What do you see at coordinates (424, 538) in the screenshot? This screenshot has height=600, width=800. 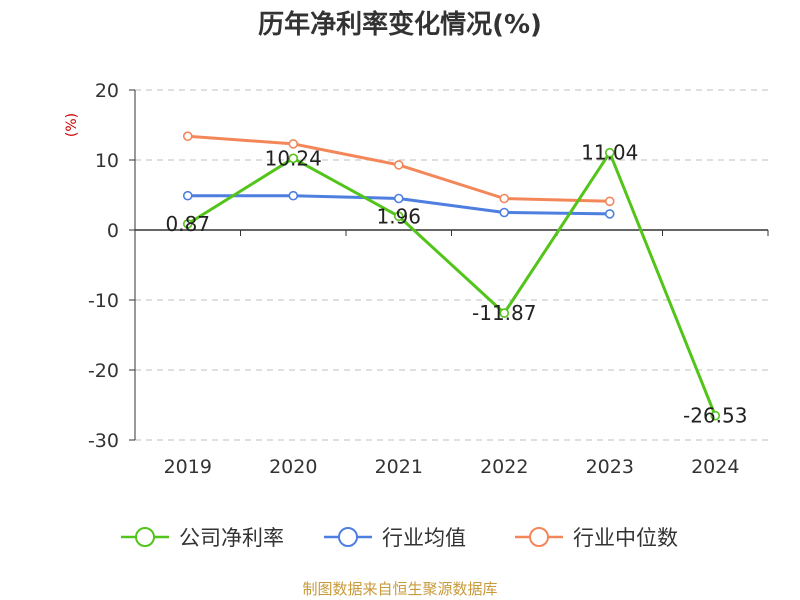 I see `legend-label: 行业均值` at bounding box center [424, 538].